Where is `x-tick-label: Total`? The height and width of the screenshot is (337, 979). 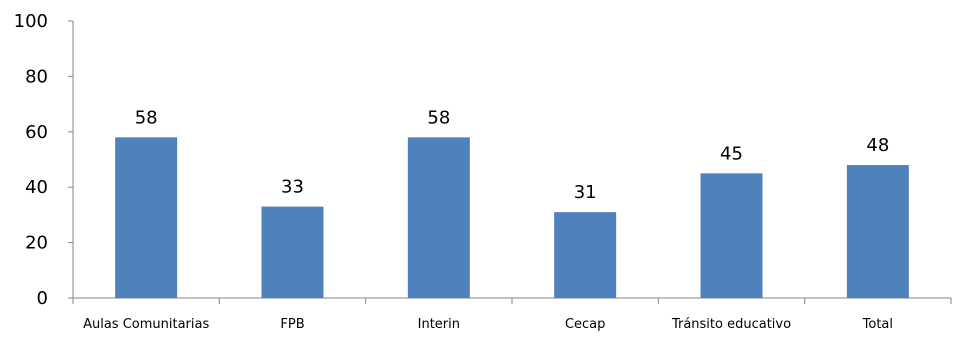 x-tick-label: Total is located at coordinates (877, 324).